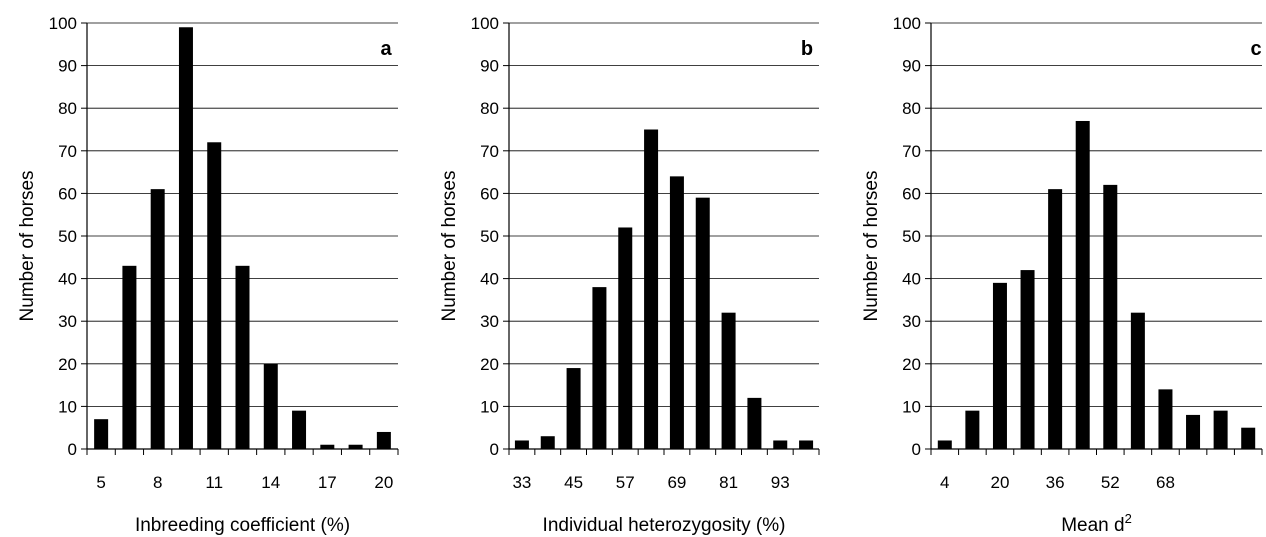 The height and width of the screenshot is (537, 1266). What do you see at coordinates (521, 482) in the screenshot?
I see `x-tick-label: 33` at bounding box center [521, 482].